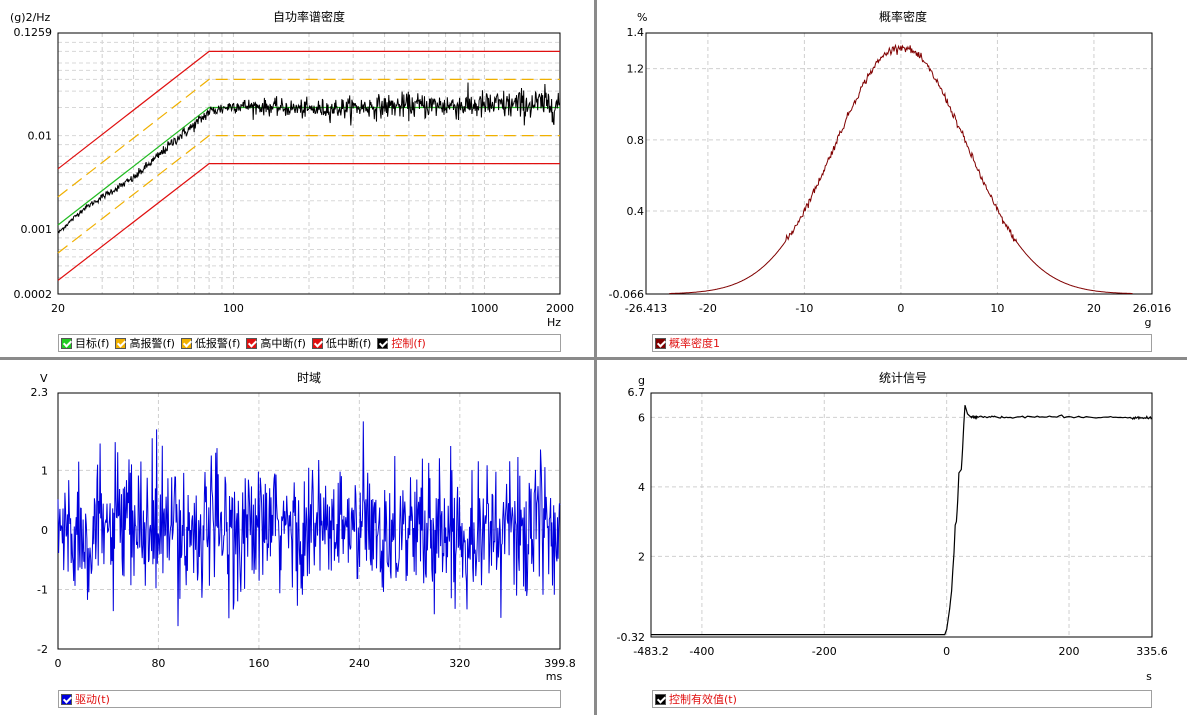  What do you see at coordinates (636, 211) in the screenshot?
I see `pdf-ytick-label: 0.4` at bounding box center [636, 211].